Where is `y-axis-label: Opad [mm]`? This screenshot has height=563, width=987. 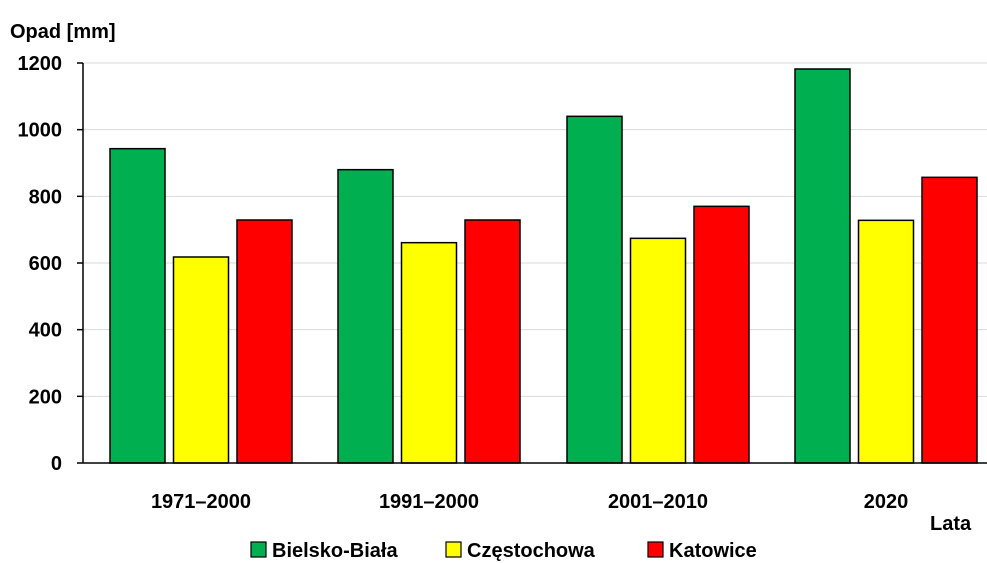 y-axis-label: Opad [mm] is located at coordinates (63, 32).